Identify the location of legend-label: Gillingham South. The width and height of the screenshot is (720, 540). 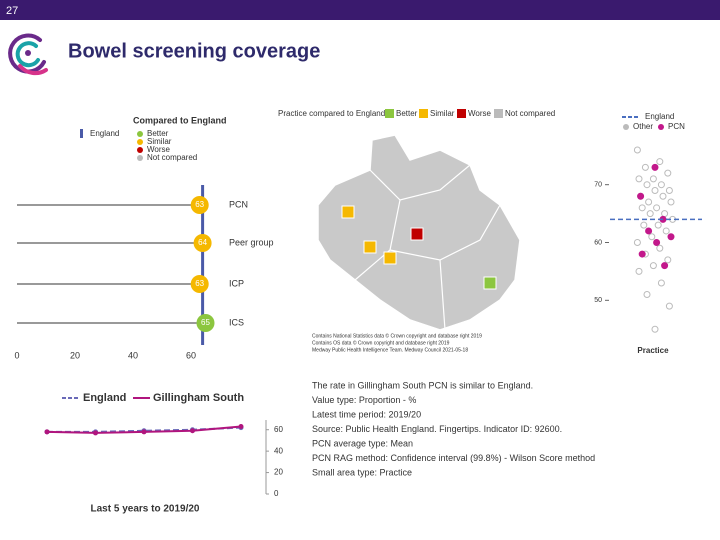
(198, 398).